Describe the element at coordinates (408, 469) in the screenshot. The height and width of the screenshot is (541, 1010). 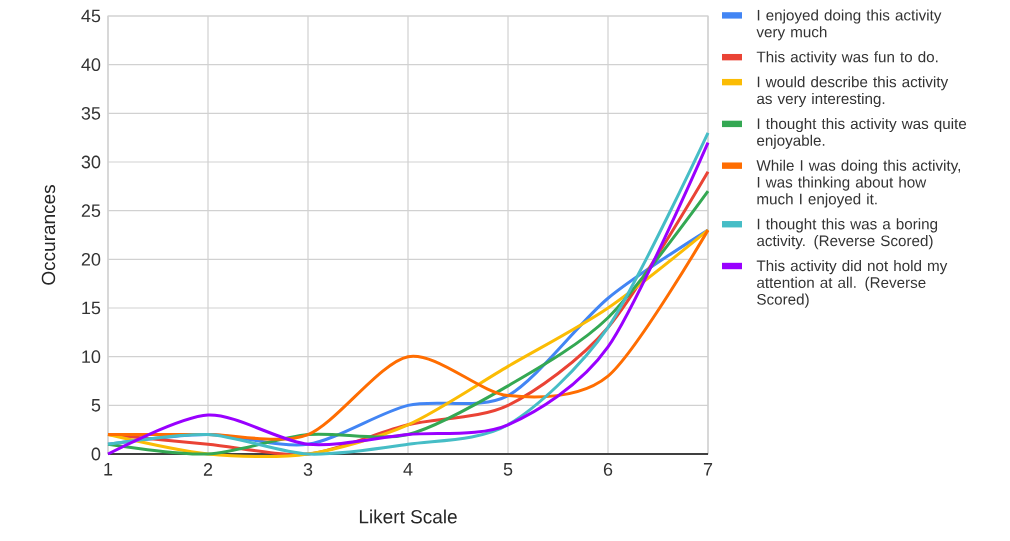
I see `x-tick-label: 4` at that location.